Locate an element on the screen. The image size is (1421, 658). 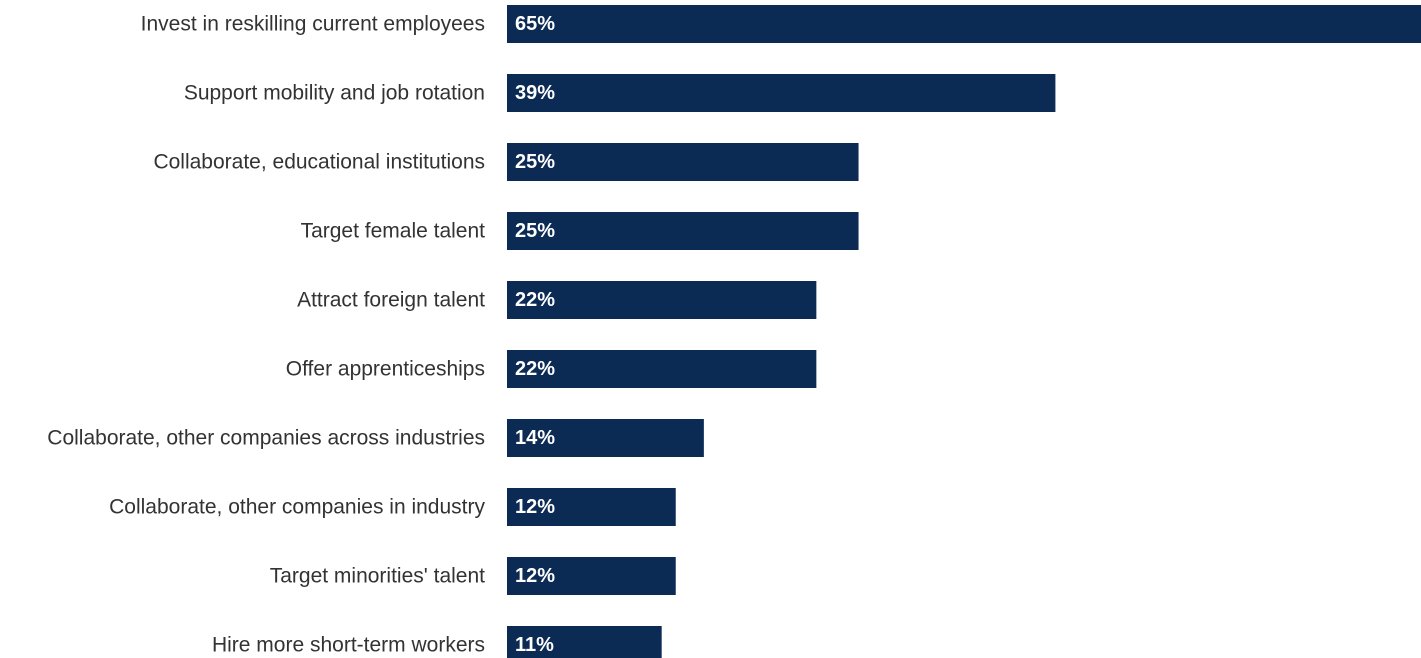
bar-value-label: 65% is located at coordinates (535, 24).